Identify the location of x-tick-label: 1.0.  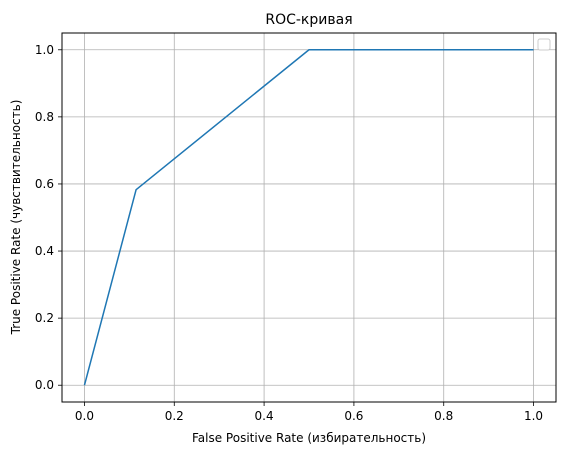
(533, 416).